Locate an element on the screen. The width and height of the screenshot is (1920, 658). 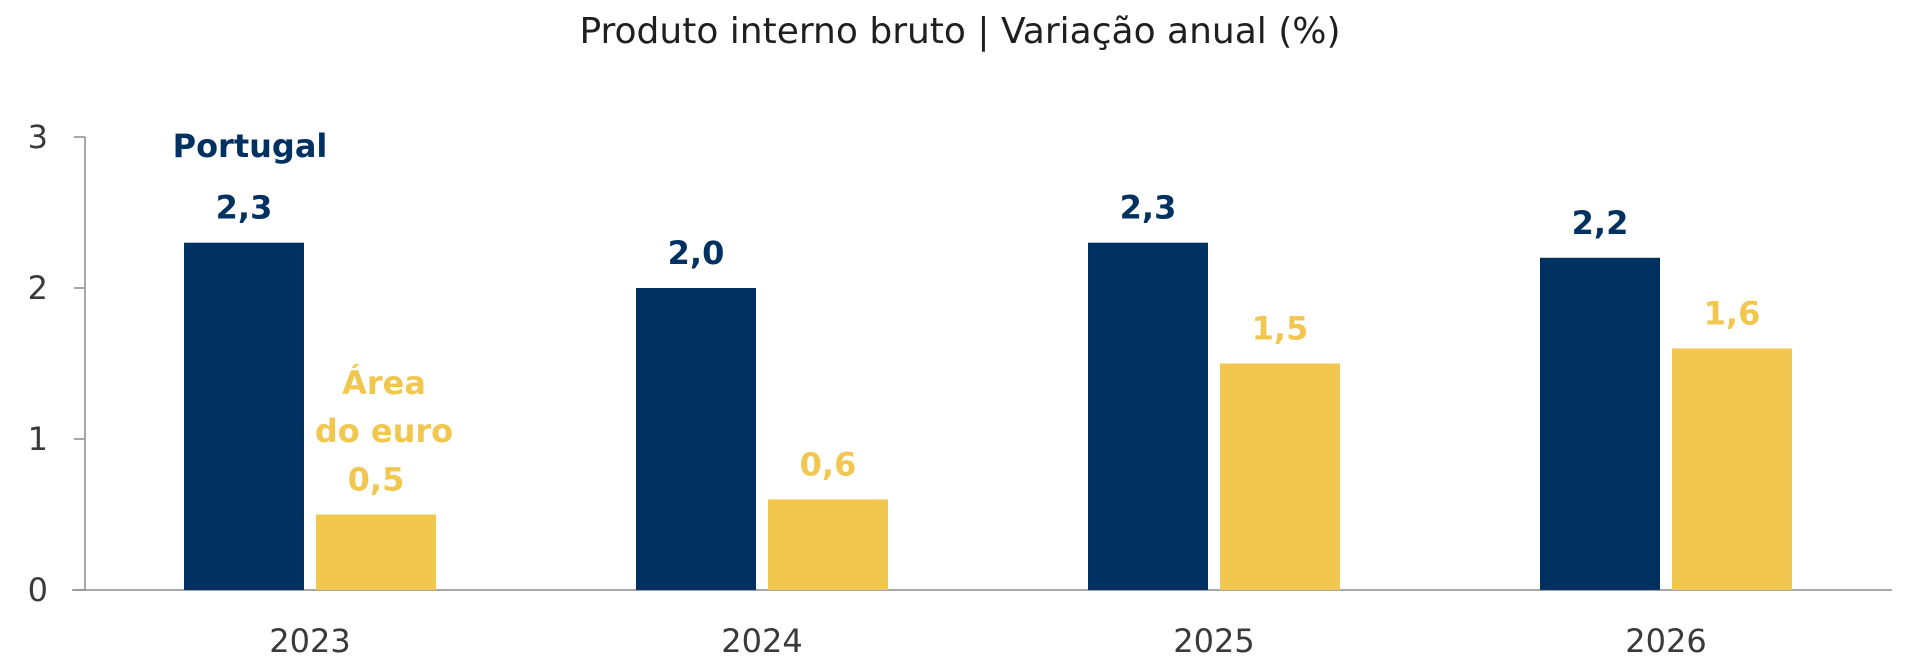
bar-portugal-2026 is located at coordinates (1600, 423).